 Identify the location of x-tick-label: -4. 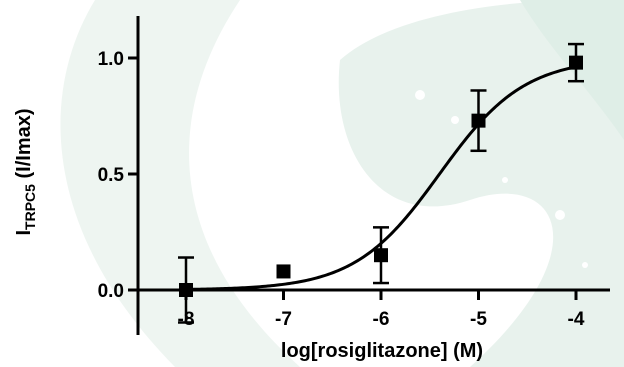
(576, 319).